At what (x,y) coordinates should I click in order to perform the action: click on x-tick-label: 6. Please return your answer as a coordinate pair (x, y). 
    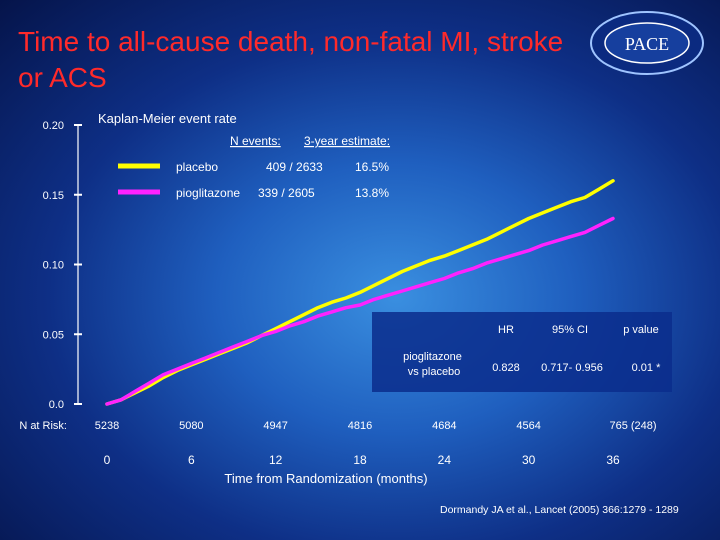
    Looking at the image, I should click on (191, 460).